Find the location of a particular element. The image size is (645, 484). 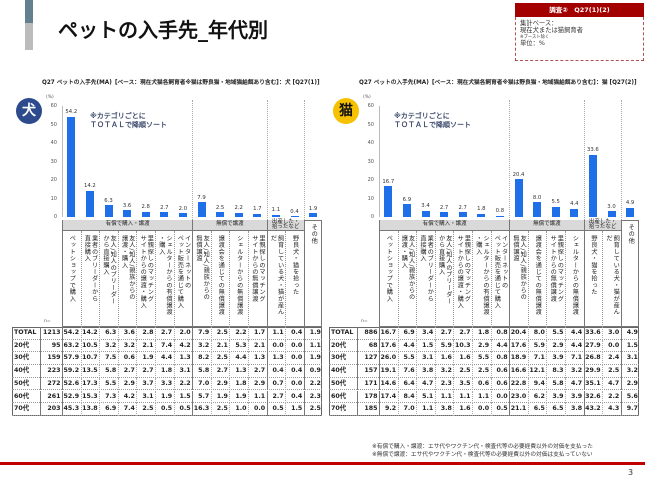

bar-value-label: 54.2 is located at coordinates (71, 112).